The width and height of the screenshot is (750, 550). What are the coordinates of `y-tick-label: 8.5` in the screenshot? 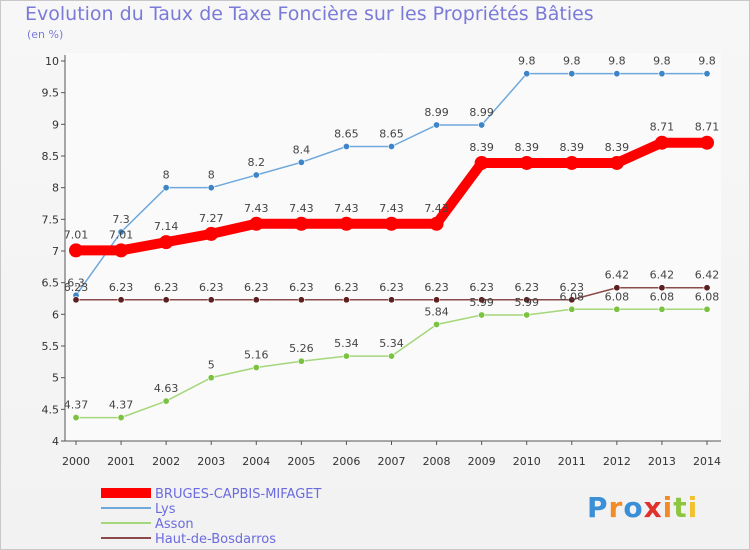 It's located at (51, 156).